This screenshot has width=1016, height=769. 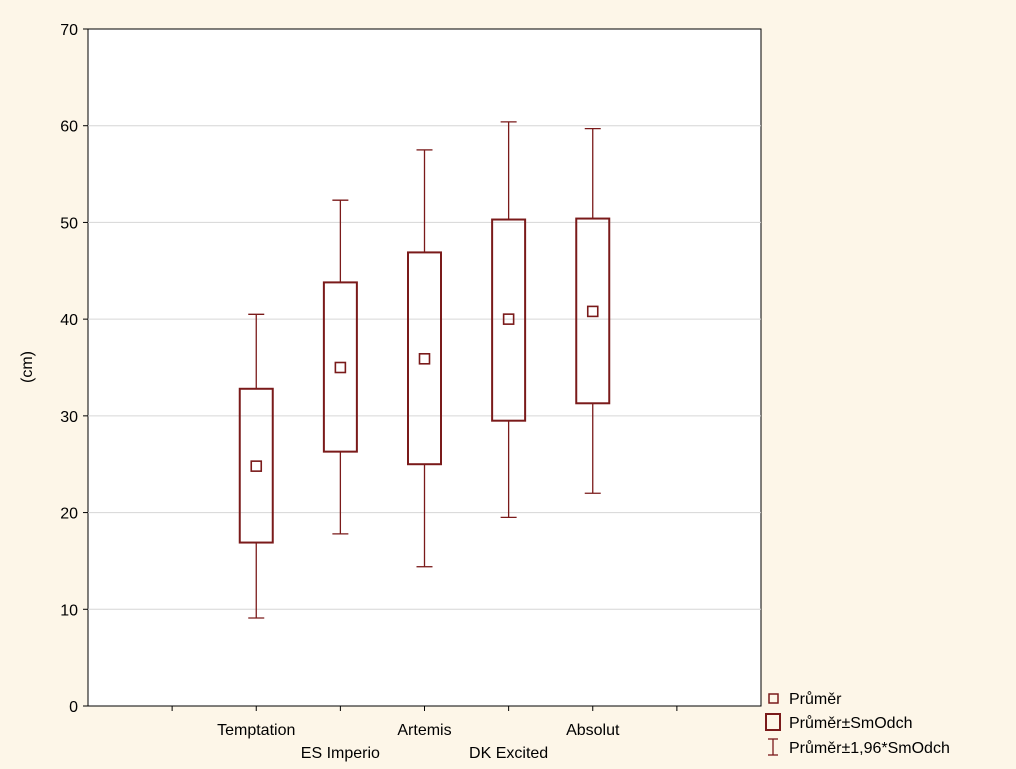 What do you see at coordinates (69, 417) in the screenshot?
I see `y-tick-label: 30` at bounding box center [69, 417].